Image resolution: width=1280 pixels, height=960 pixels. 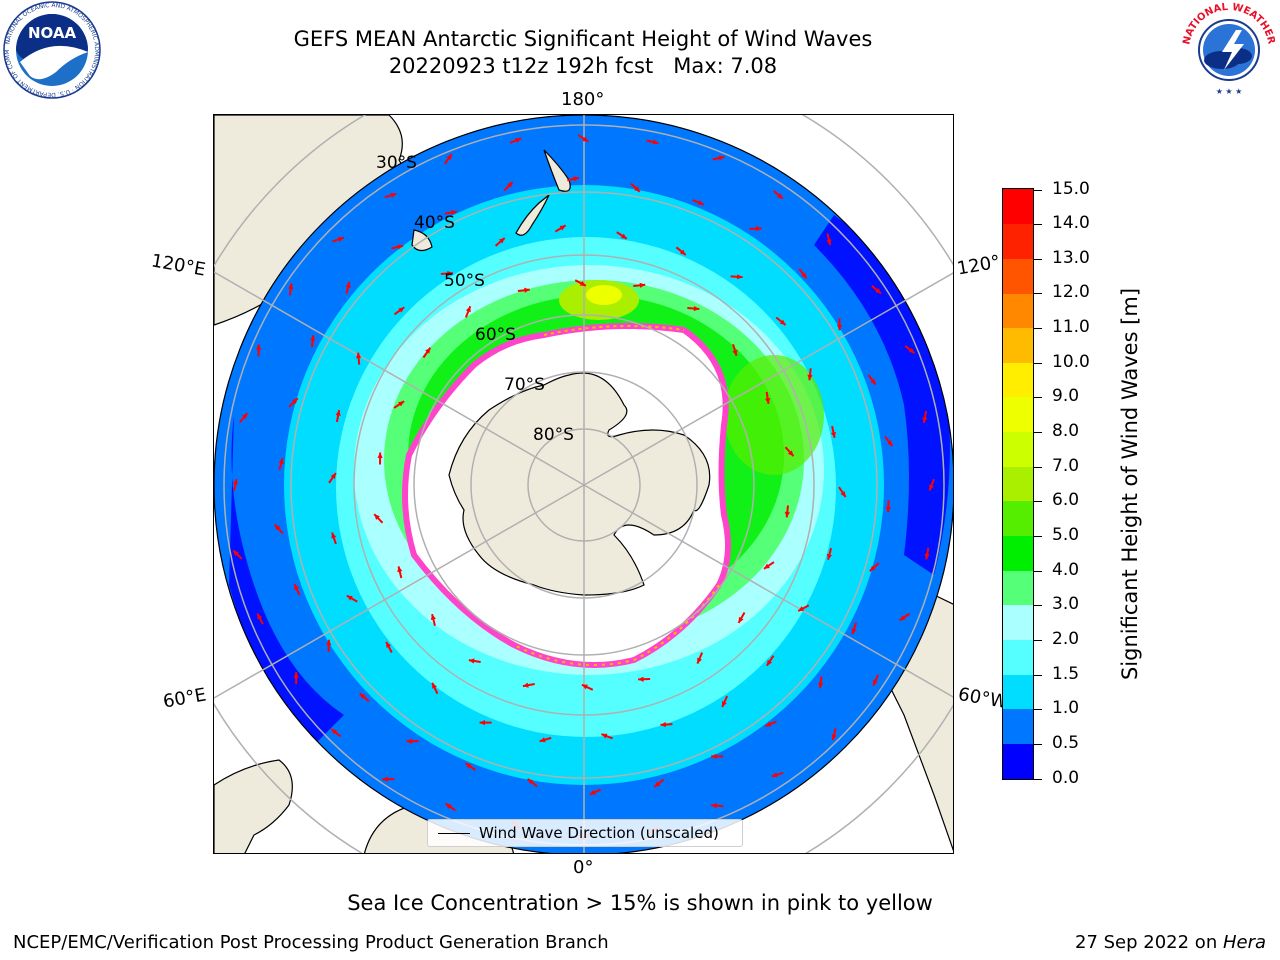 What do you see at coordinates (1066, 742) in the screenshot?
I see `colorbar-tick-label: 0.5` at bounding box center [1066, 742].